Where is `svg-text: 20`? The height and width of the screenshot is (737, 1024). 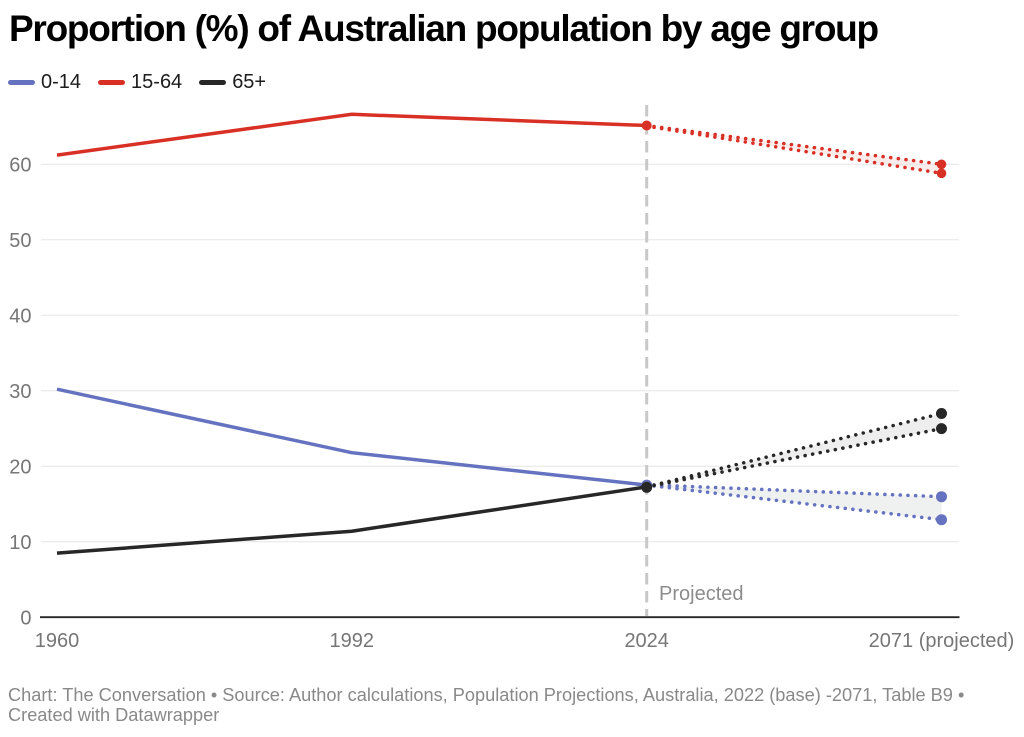 svg-text: 20 is located at coordinates (20, 467).